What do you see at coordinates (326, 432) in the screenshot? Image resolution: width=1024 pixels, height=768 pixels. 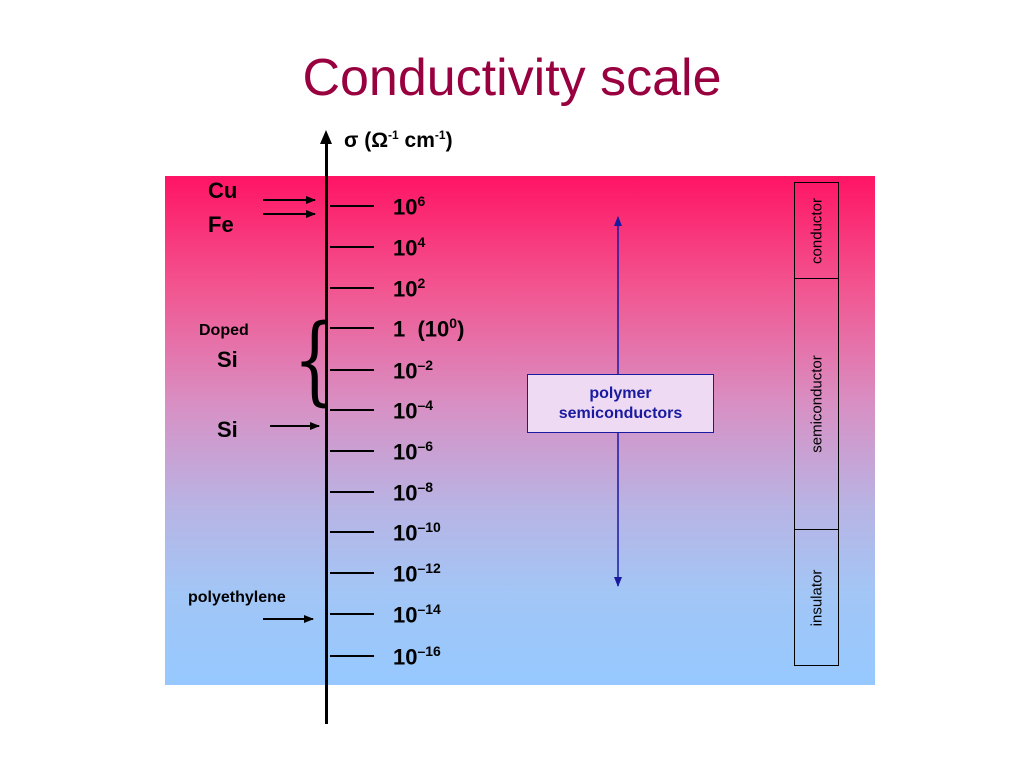 I see `sigma-axis-line` at bounding box center [326, 432].